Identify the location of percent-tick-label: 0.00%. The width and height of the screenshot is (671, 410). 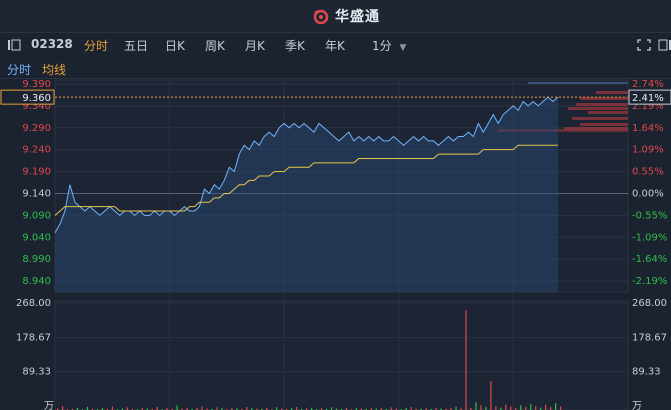
(648, 193).